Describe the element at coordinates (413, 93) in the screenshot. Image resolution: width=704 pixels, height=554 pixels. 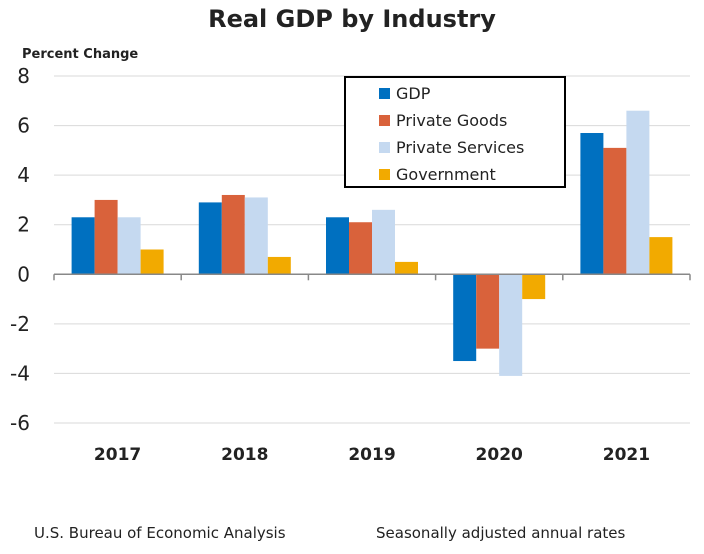
I see `legend-label: GDP` at that location.